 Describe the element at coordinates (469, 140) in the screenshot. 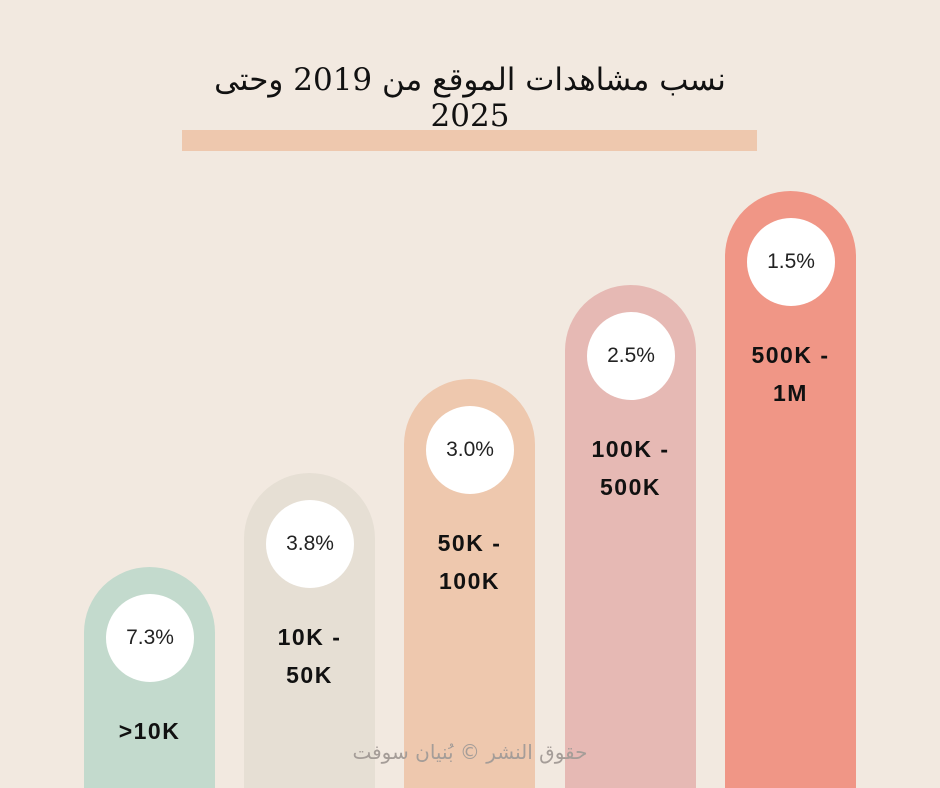

I see `title-underline-bar` at that location.